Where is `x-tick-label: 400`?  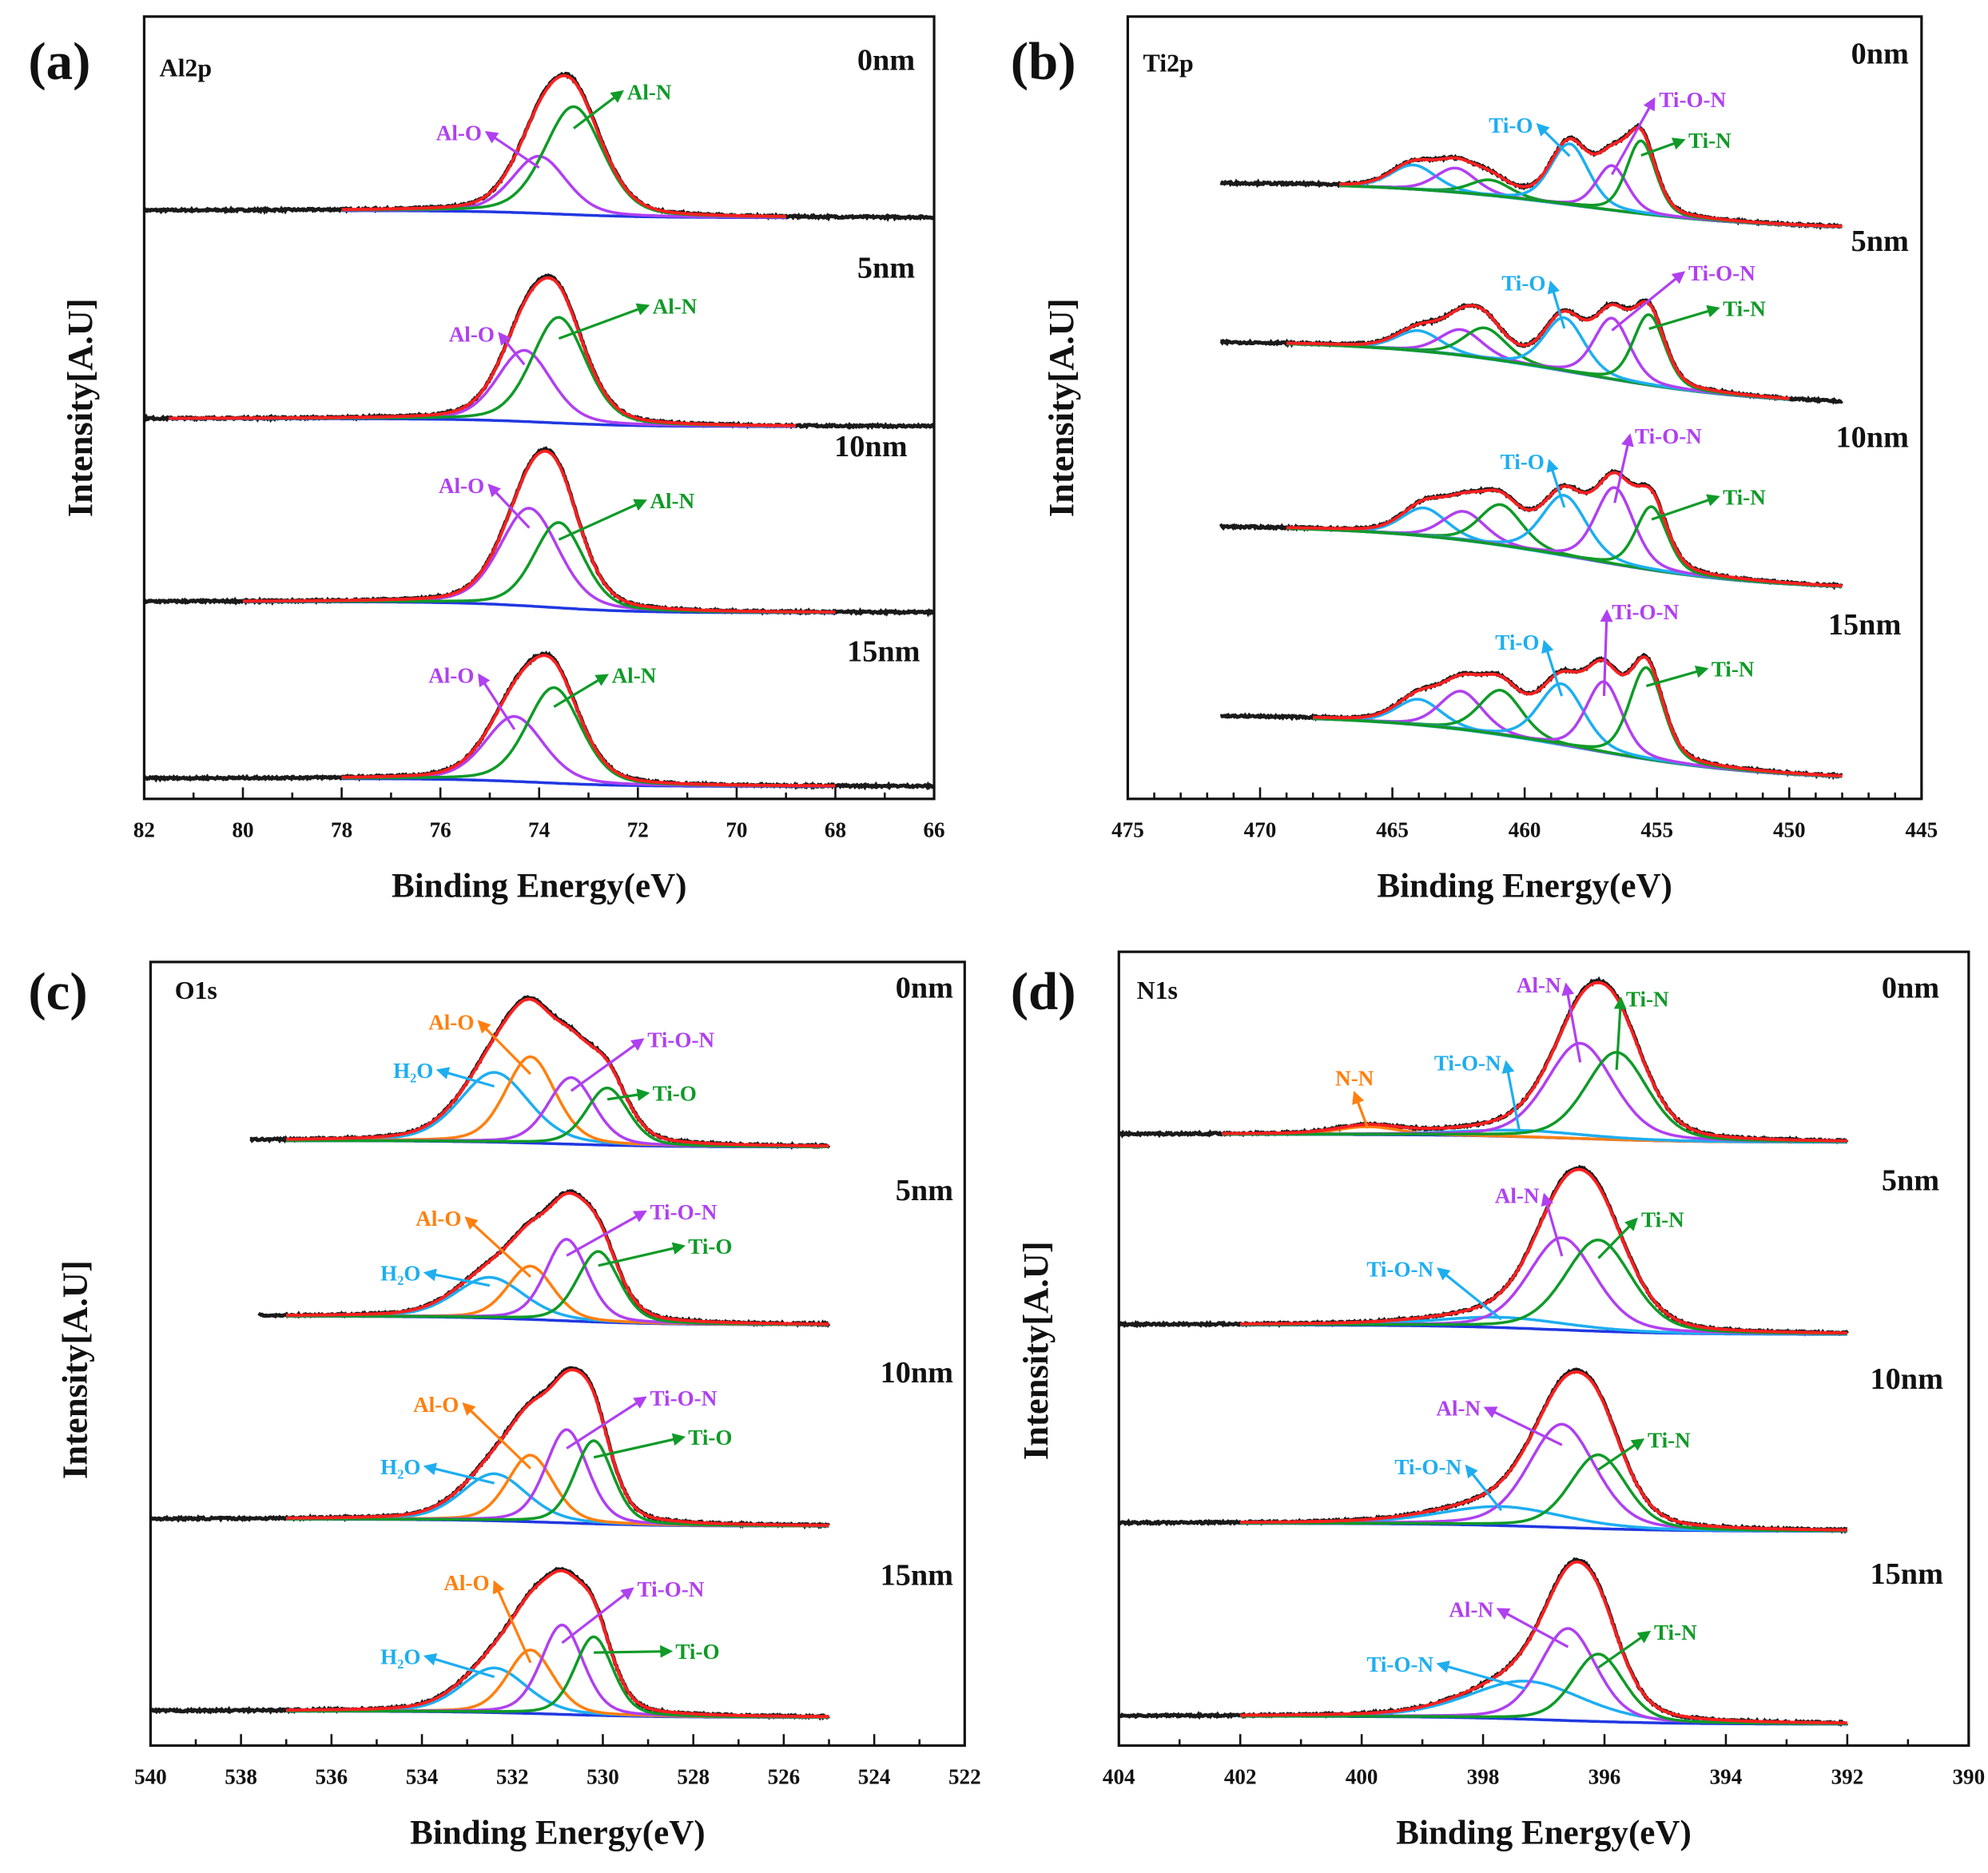 x-tick-label: 400 is located at coordinates (1362, 1776).